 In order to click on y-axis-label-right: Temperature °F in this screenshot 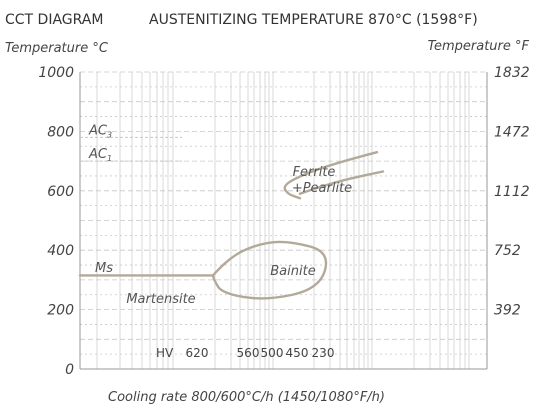, I will do `click(479, 46)`.